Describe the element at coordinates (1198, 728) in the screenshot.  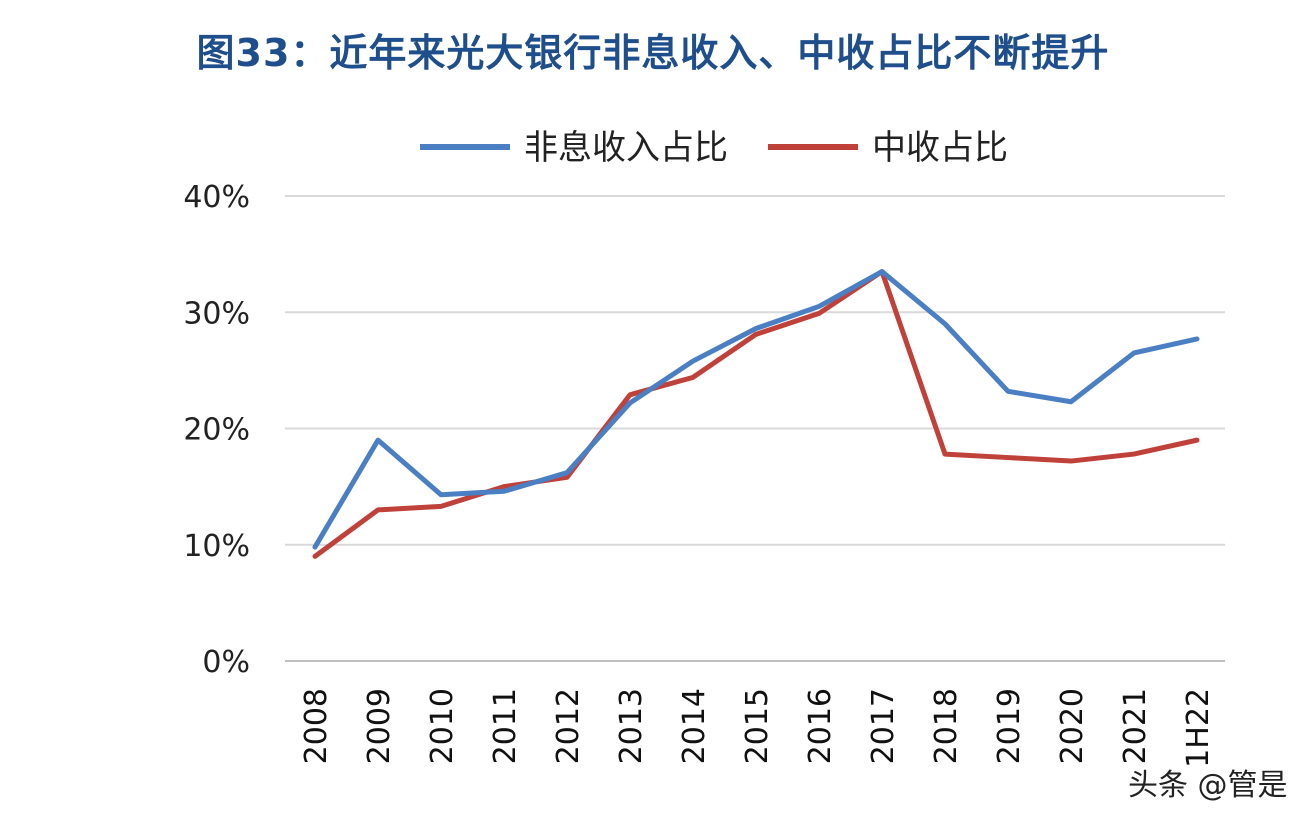
I see `x-tick-label: 1H22` at that location.